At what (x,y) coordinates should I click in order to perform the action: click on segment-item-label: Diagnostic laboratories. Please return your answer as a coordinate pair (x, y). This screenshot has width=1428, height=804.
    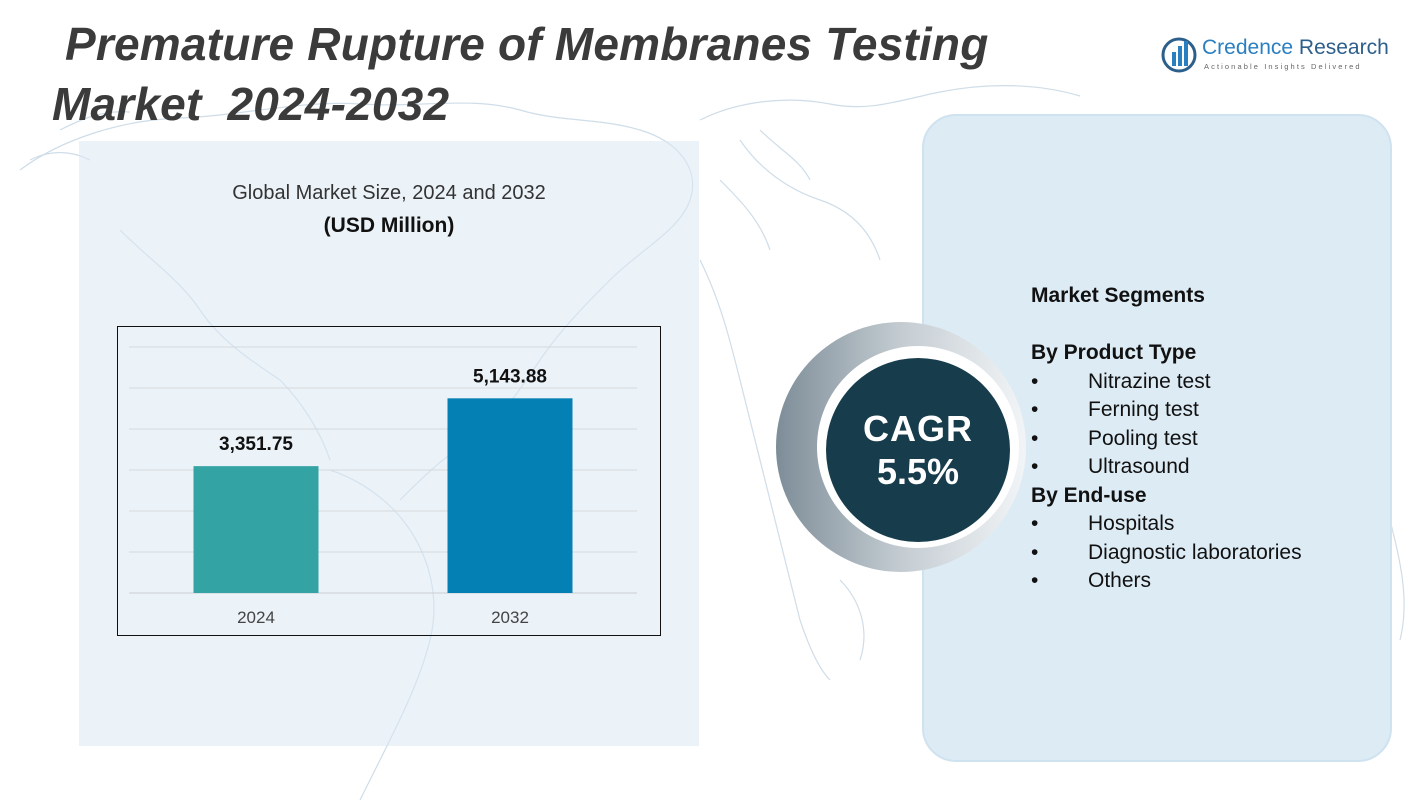
    Looking at the image, I should click on (1195, 552).